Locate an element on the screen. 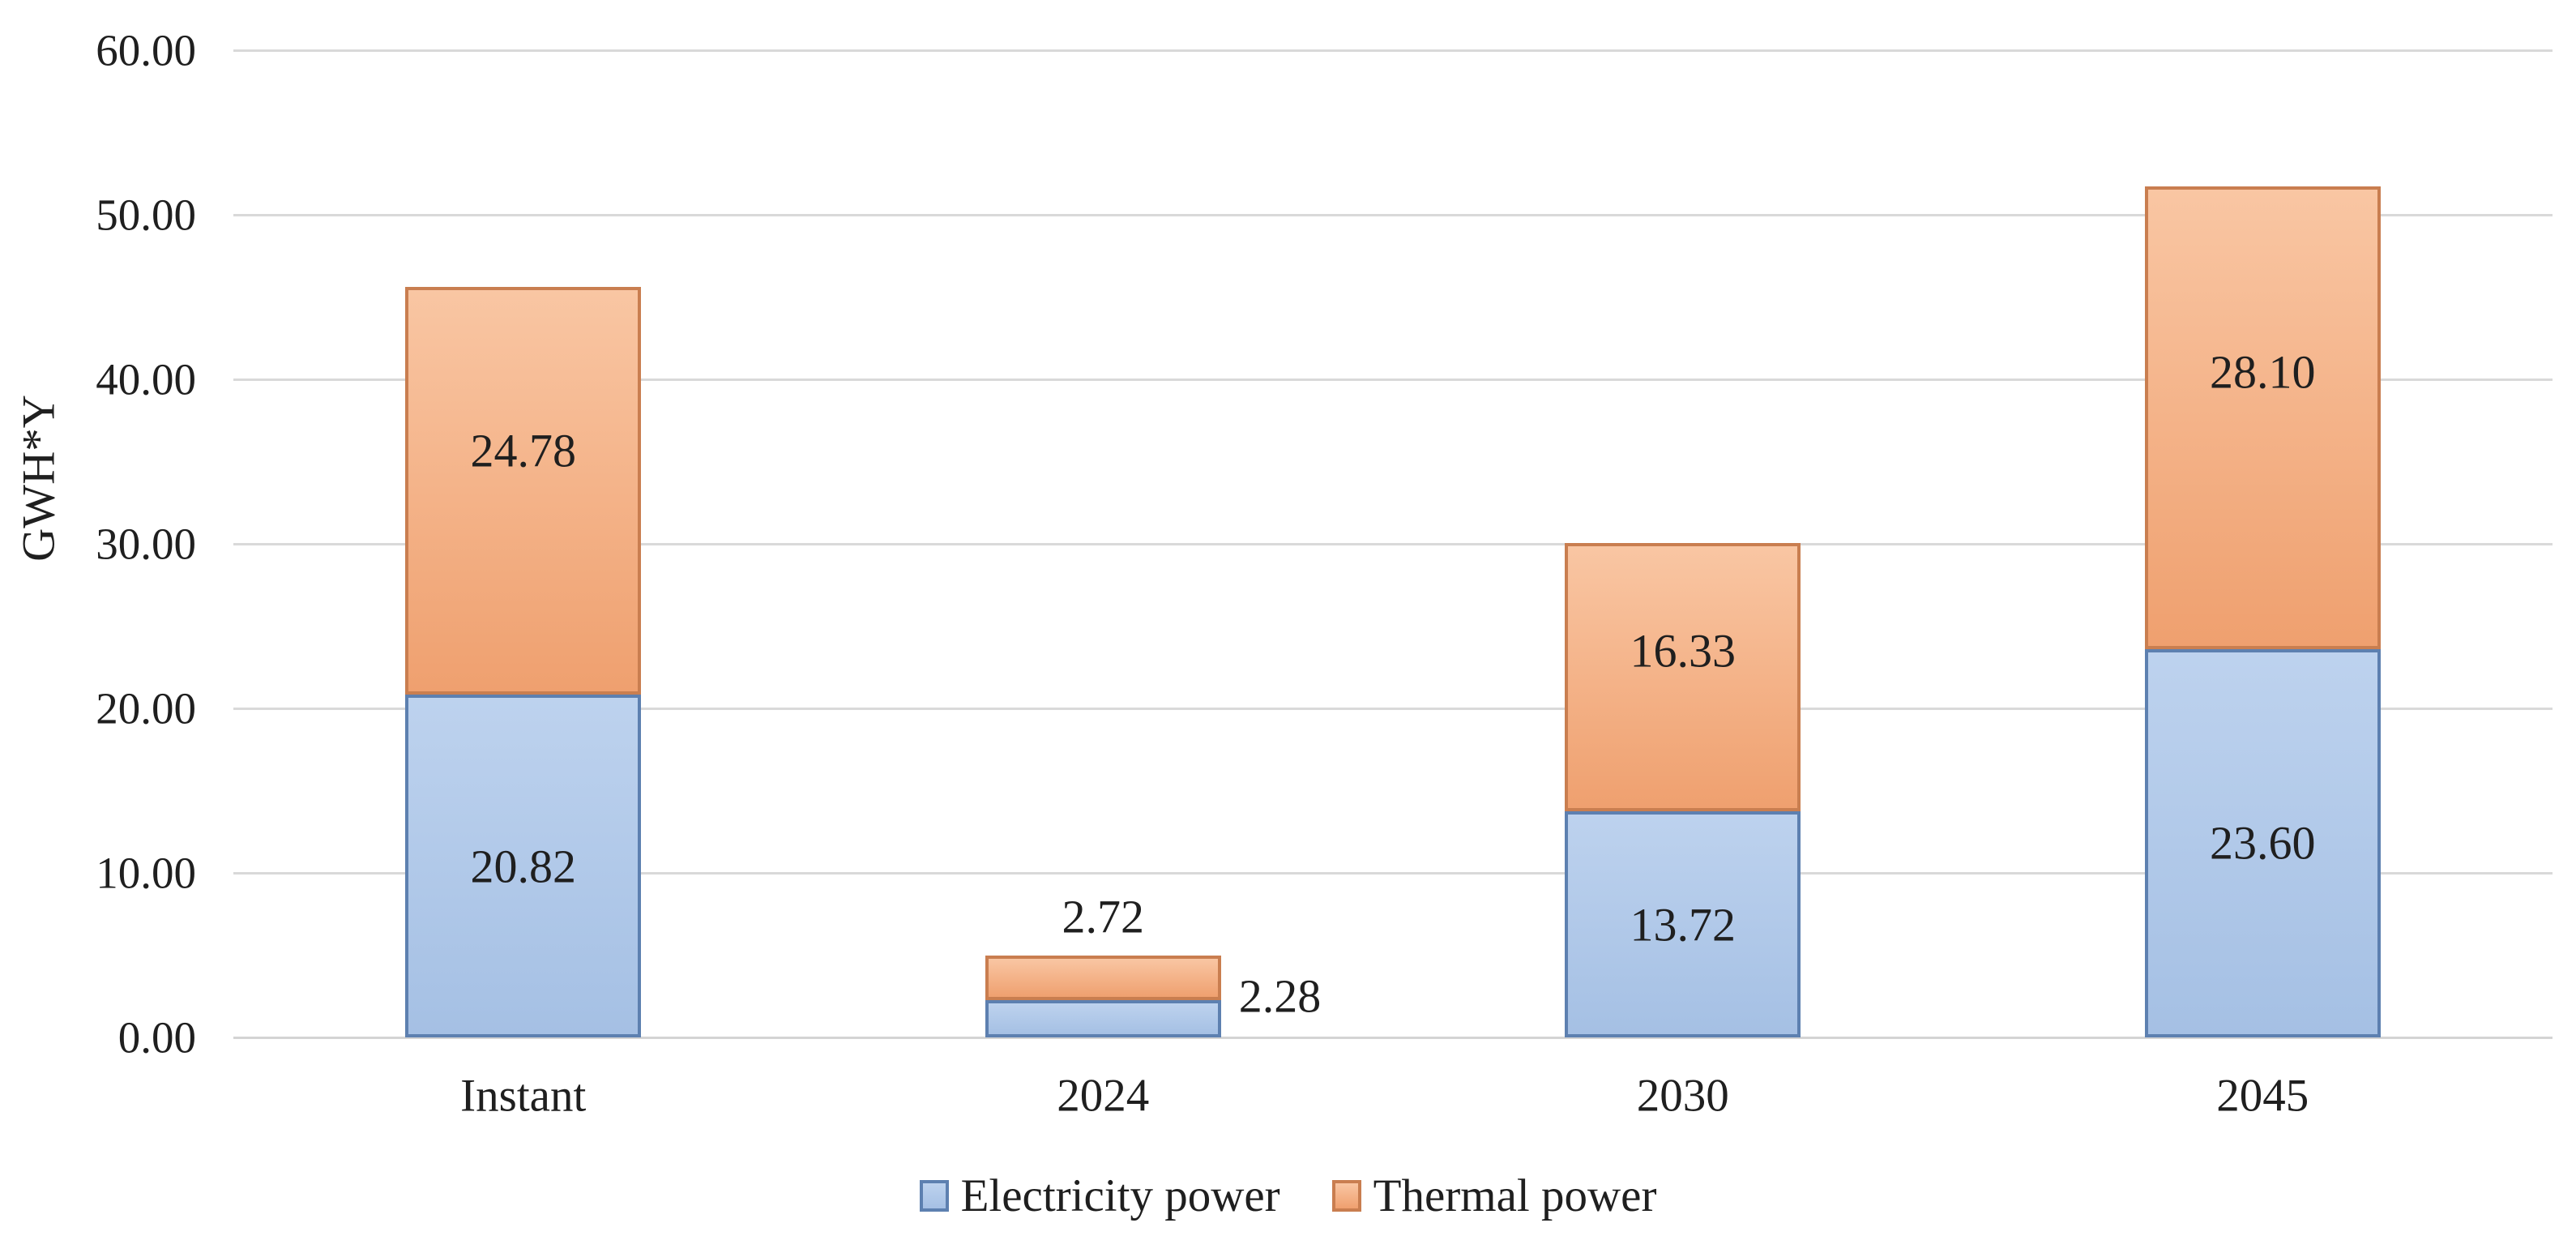  data-label-thermal-power-2024: 2.72 is located at coordinates (1103, 917).